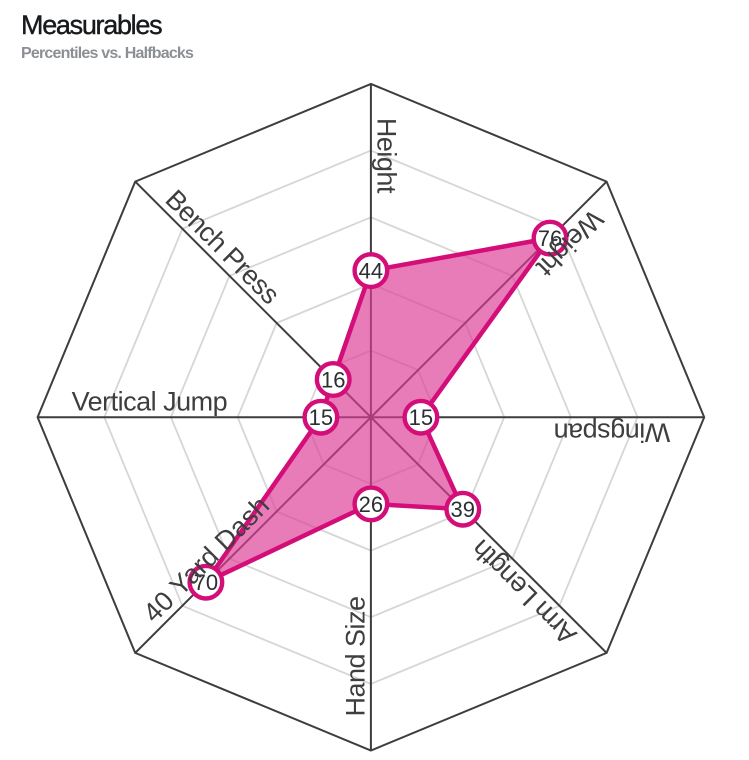  What do you see at coordinates (371, 504) in the screenshot?
I see `svg-text: 26` at bounding box center [371, 504].